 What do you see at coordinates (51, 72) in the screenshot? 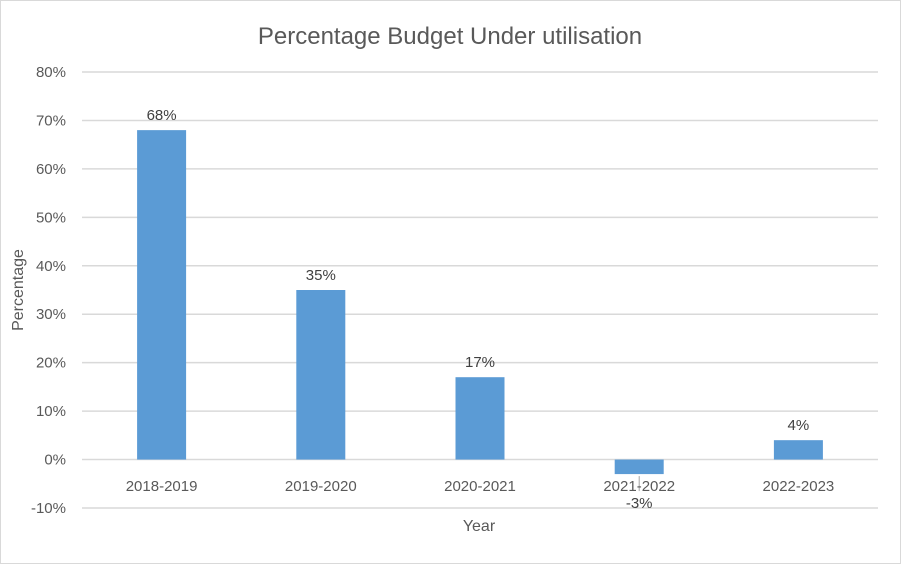
I see `y-tick-label: 80%` at bounding box center [51, 72].